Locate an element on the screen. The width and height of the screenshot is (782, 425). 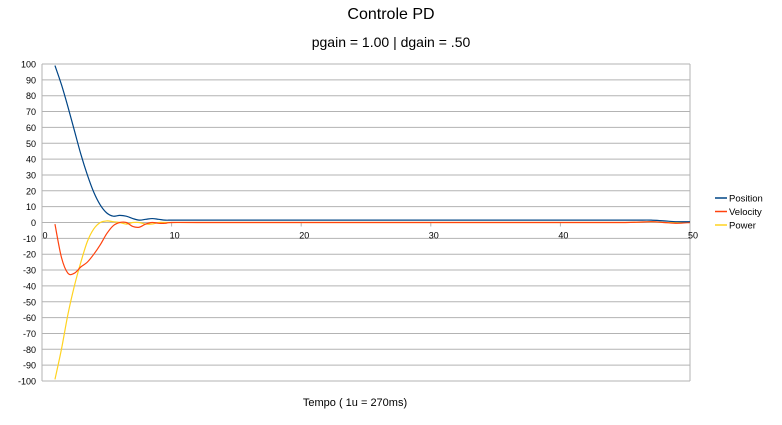
y-tick-label: -30 is located at coordinates (29, 271).